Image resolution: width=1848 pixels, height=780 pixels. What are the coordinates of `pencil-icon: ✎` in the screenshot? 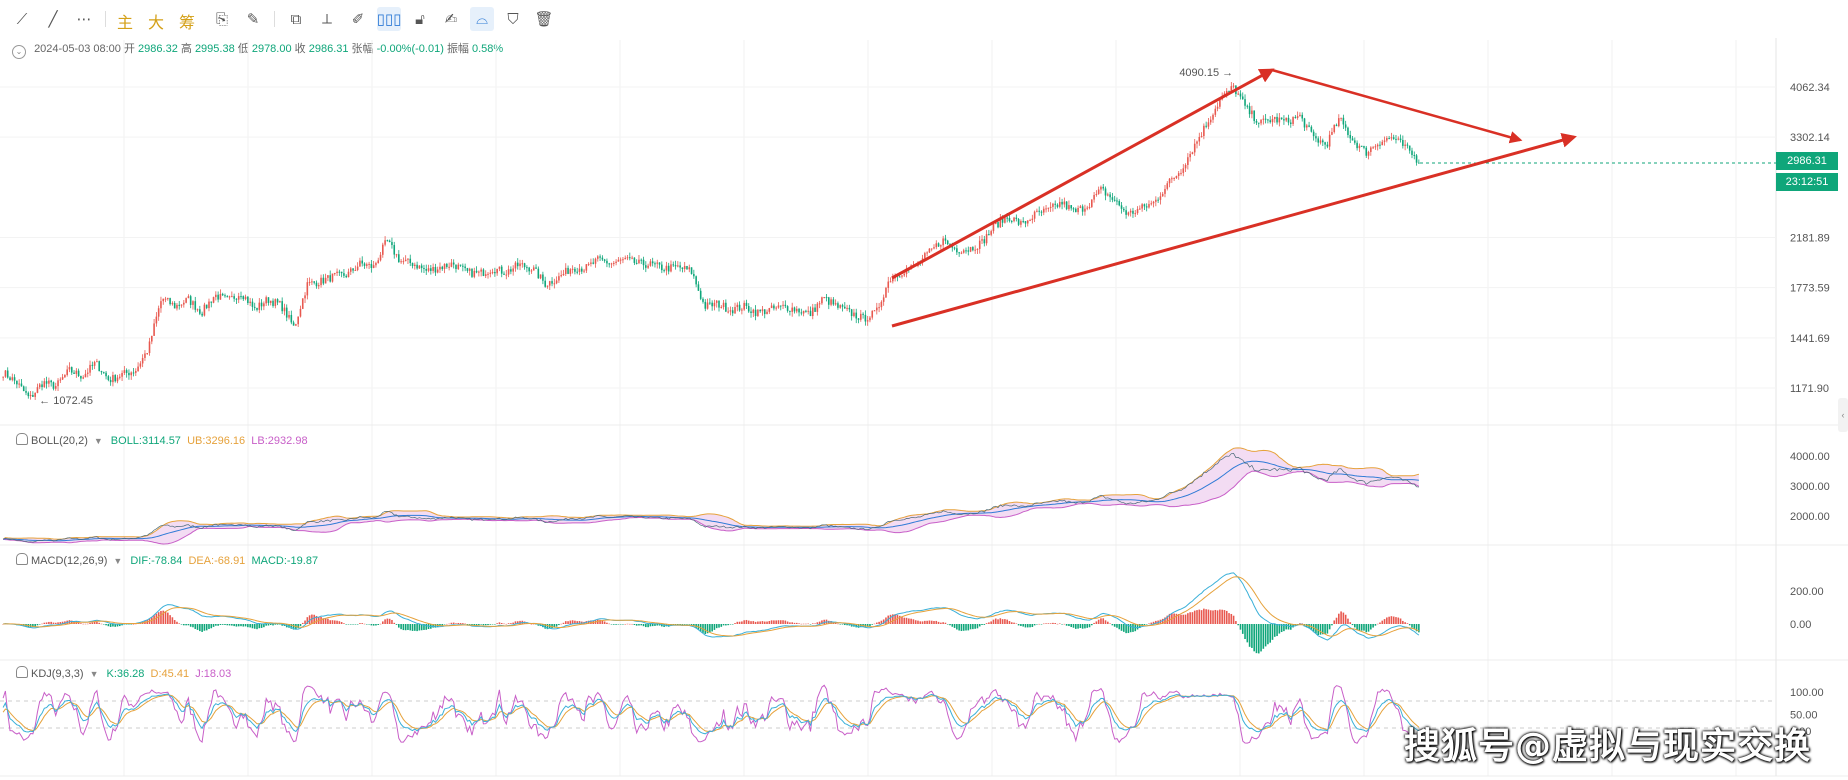 It's located at (253, 19).